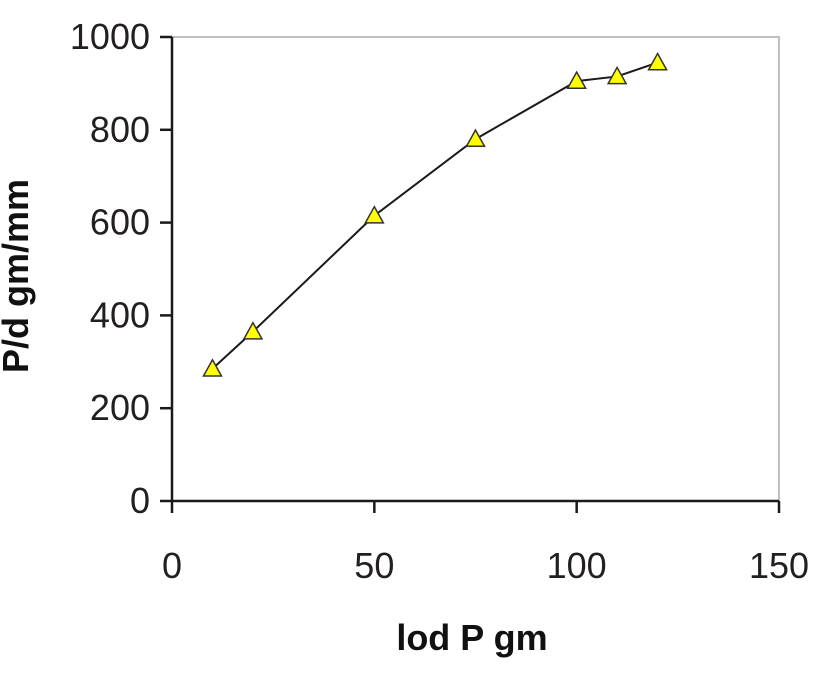 The height and width of the screenshot is (673, 822). I want to click on x-tick-label: 100, so click(577, 565).